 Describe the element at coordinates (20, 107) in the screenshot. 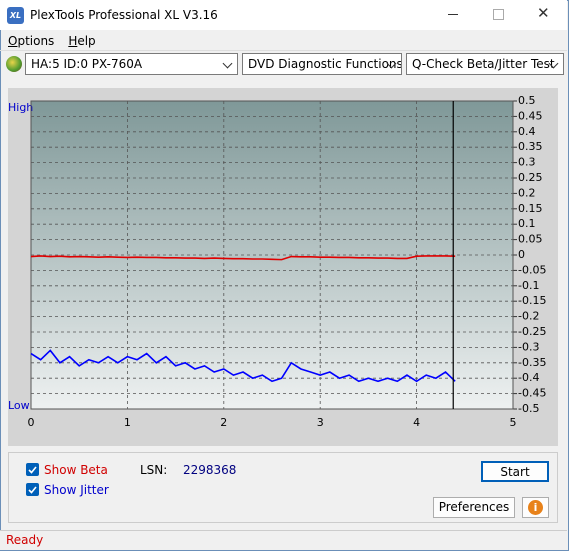

I see `high-label: High` at that location.